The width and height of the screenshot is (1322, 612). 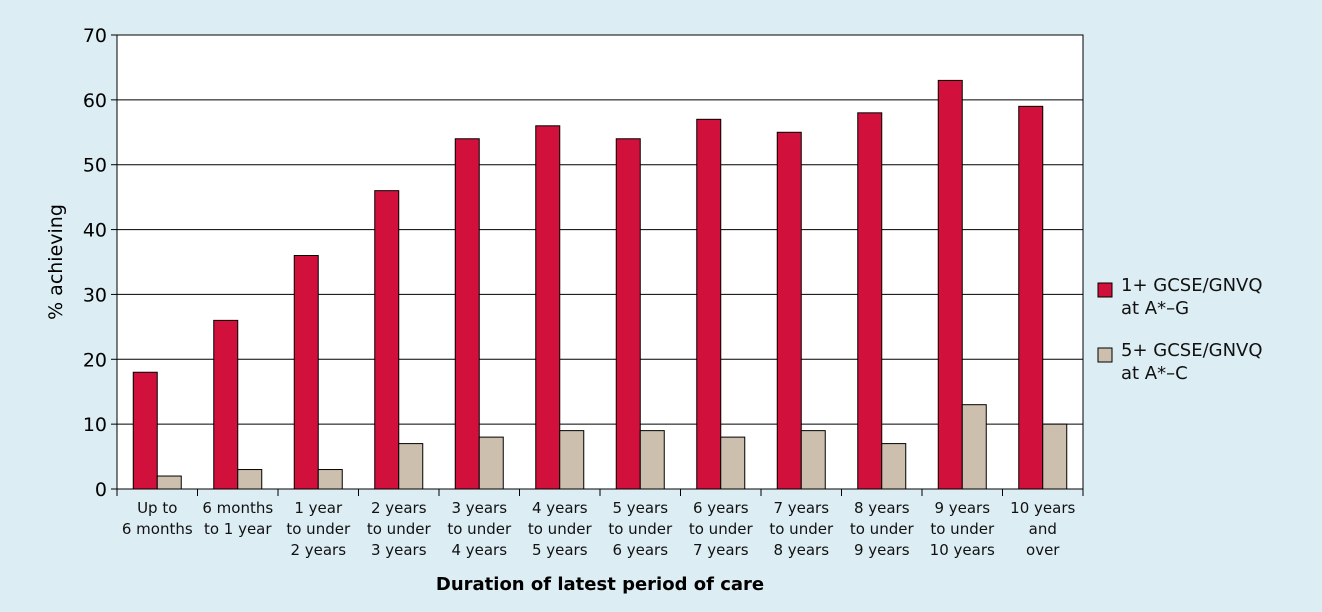 I want to click on y-tick-label: 20, so click(x=95, y=360).